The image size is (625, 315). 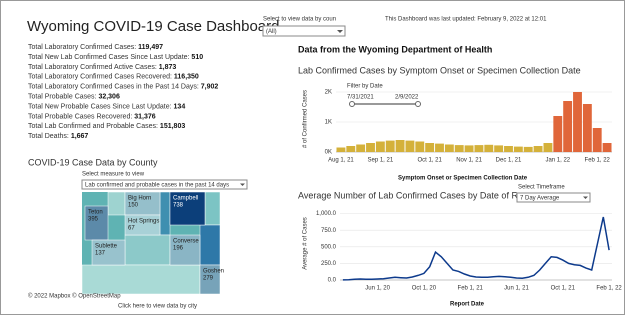 I want to click on county-name: Goshen, so click(x=213, y=272).